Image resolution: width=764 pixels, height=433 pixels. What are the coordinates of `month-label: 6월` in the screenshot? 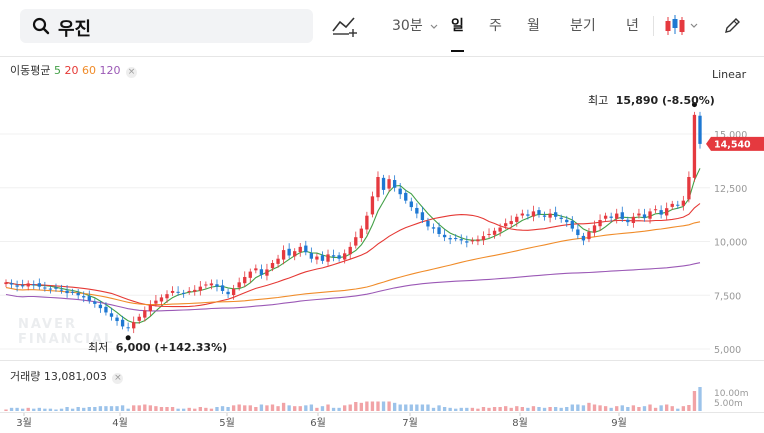 It's located at (318, 423).